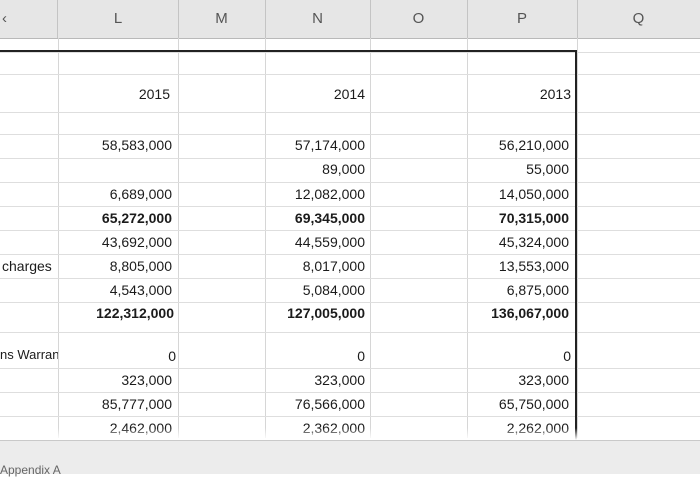  Describe the element at coordinates (350, 434) in the screenshot. I see `row-clip-fade` at that location.